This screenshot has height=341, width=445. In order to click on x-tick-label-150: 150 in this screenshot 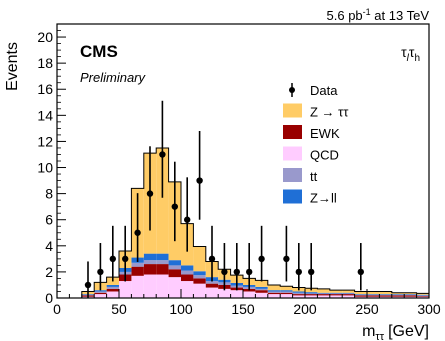, I will do `click(243, 309)`.